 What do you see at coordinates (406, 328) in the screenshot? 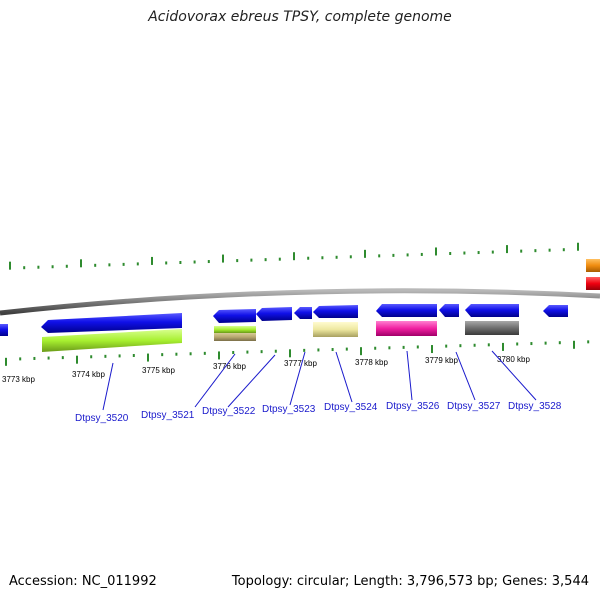
I see `cog-block-pink` at bounding box center [406, 328].